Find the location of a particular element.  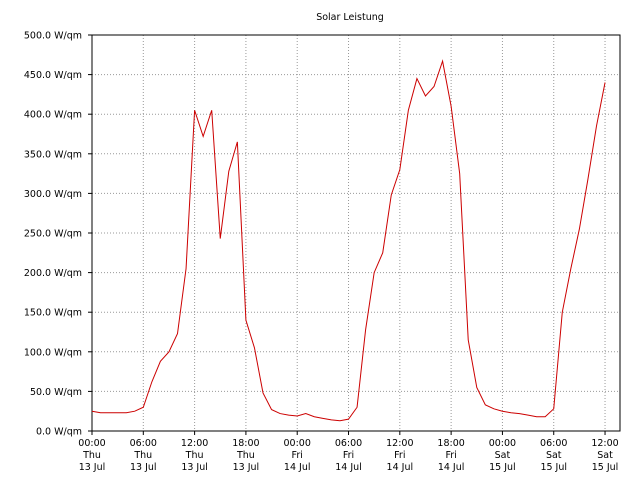

y-tick-label: 100.0 W/qm is located at coordinates (53, 352).